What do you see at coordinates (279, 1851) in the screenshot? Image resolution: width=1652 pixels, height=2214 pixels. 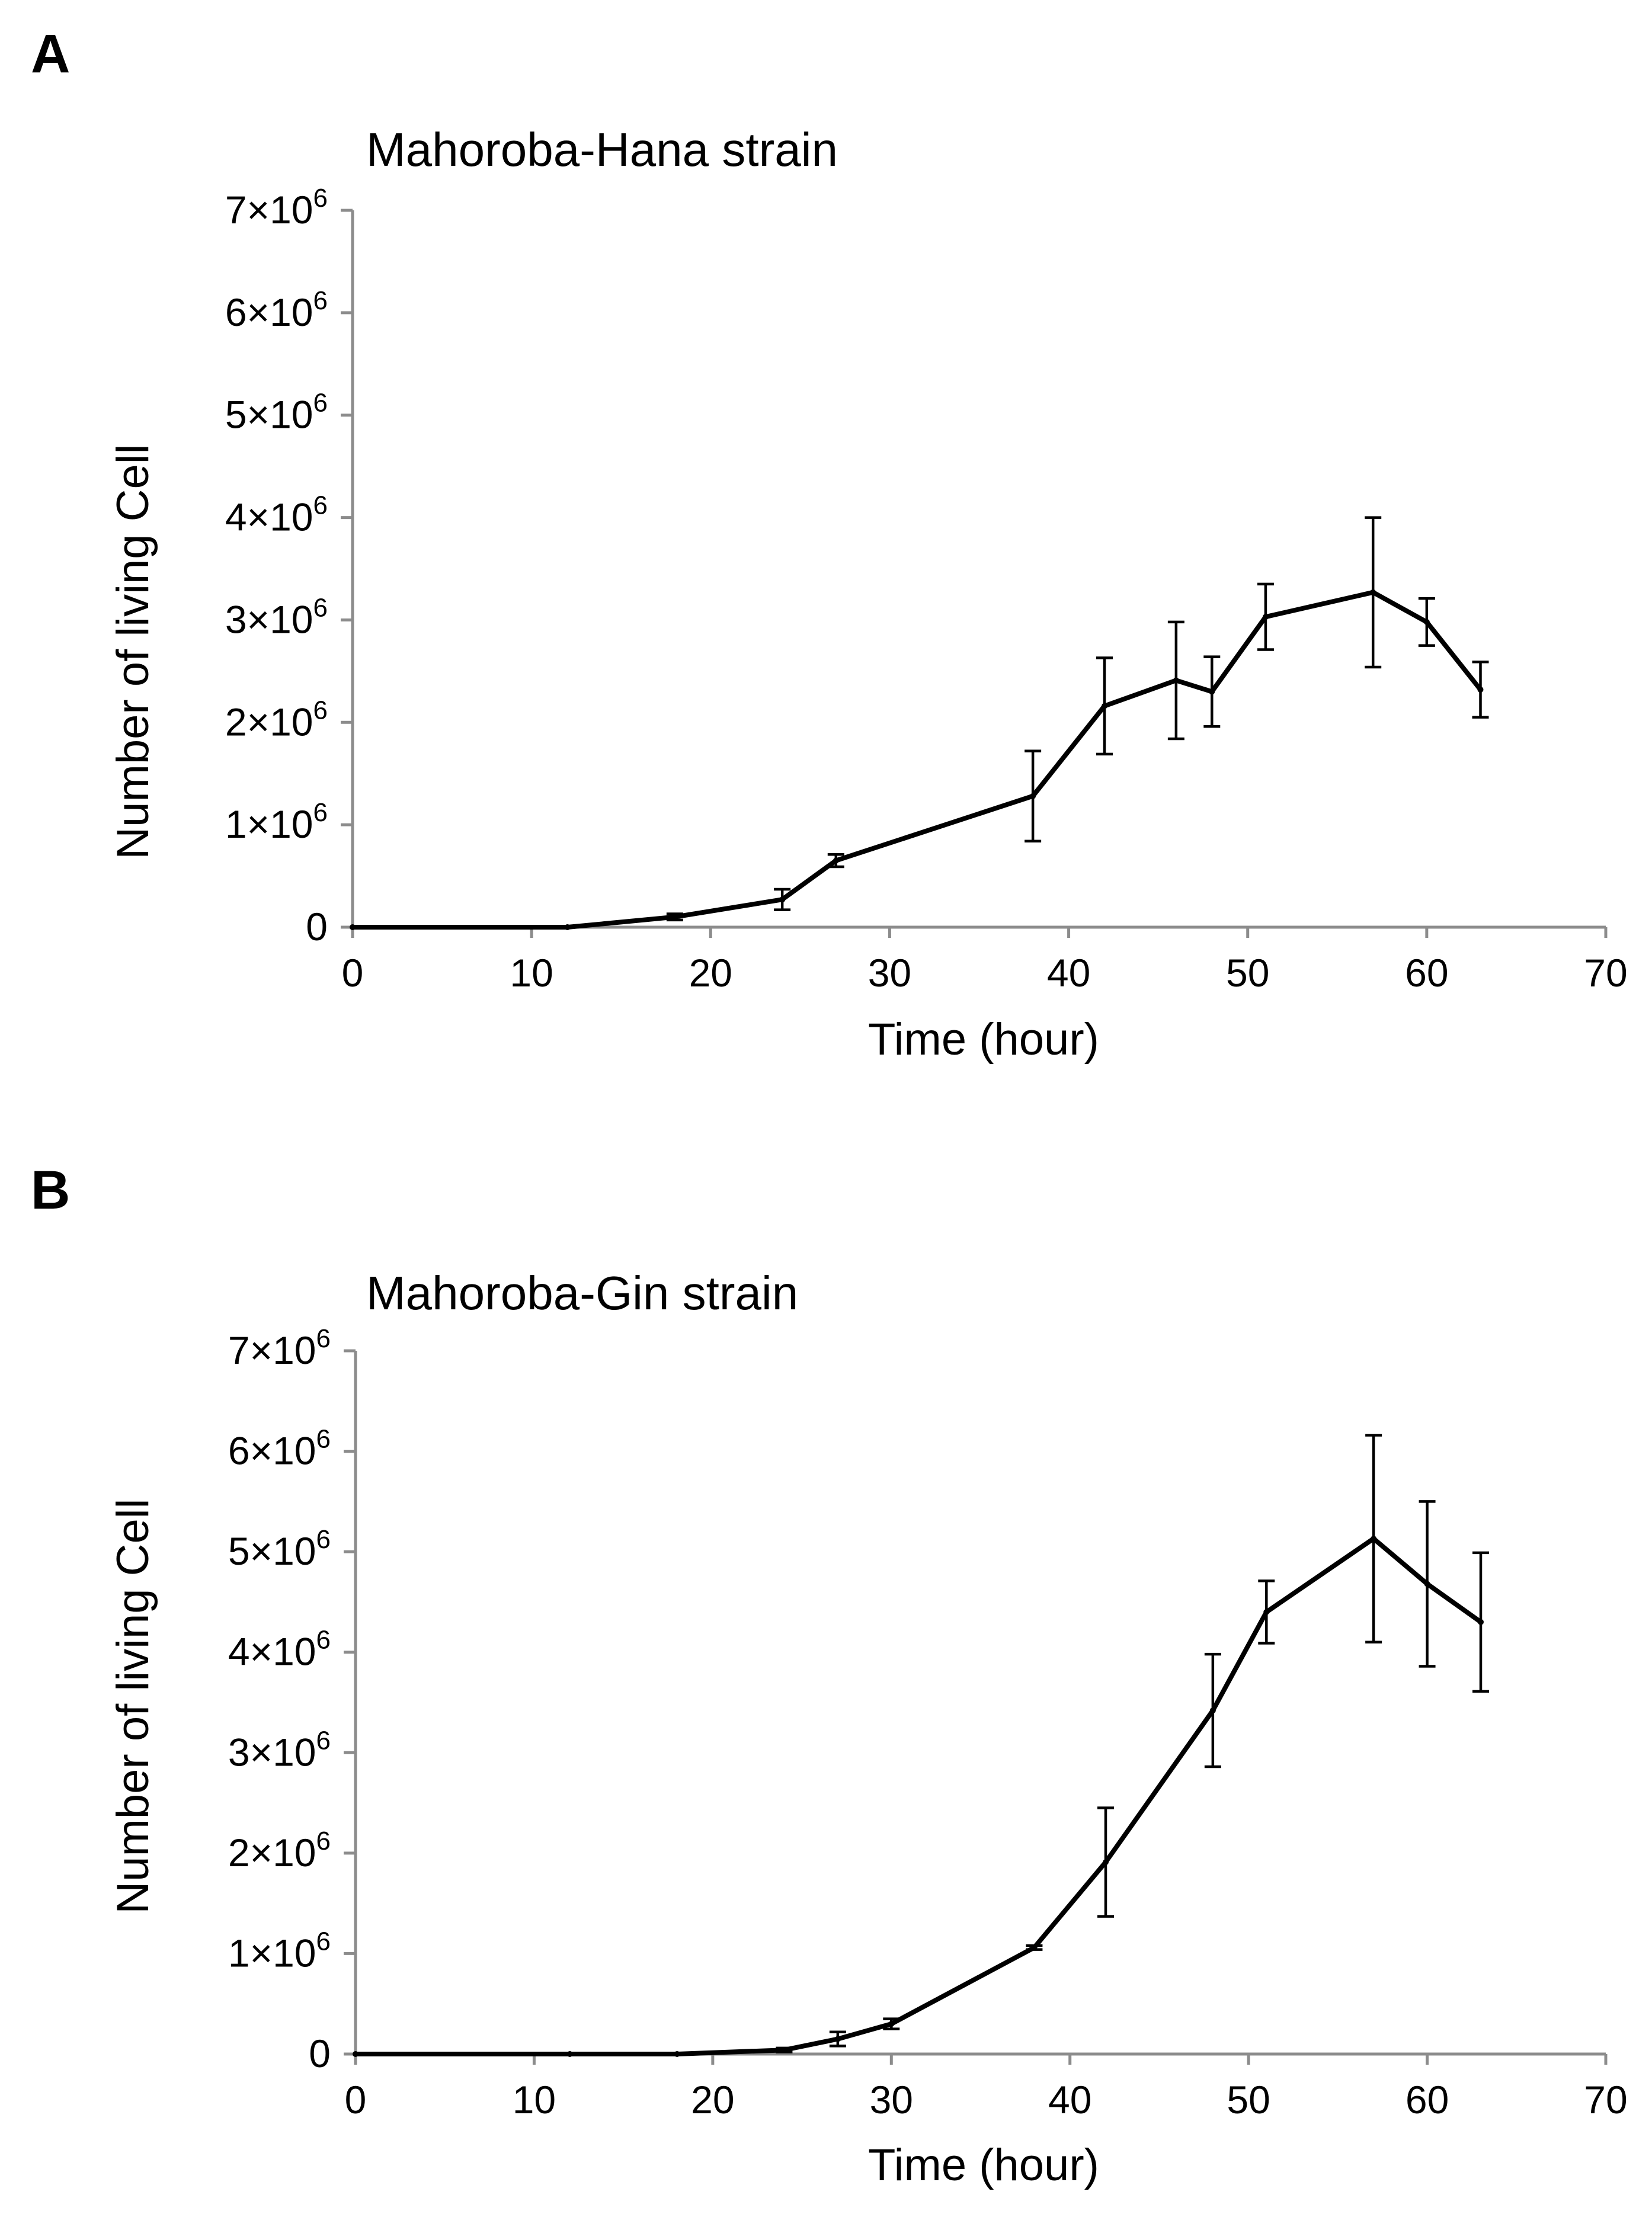 I see `y-tick-label-b: 2×10⁶` at bounding box center [279, 1851].